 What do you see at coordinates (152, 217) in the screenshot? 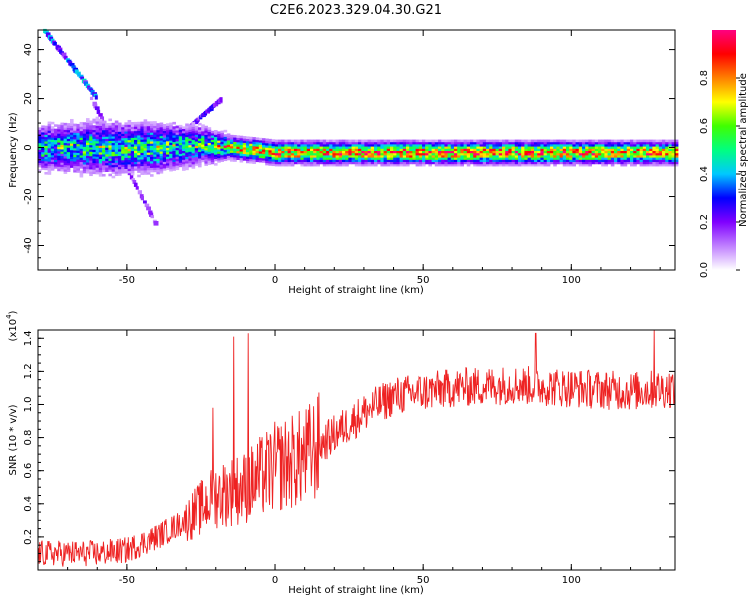
I see `spectrogram-streak-cell` at bounding box center [152, 217].